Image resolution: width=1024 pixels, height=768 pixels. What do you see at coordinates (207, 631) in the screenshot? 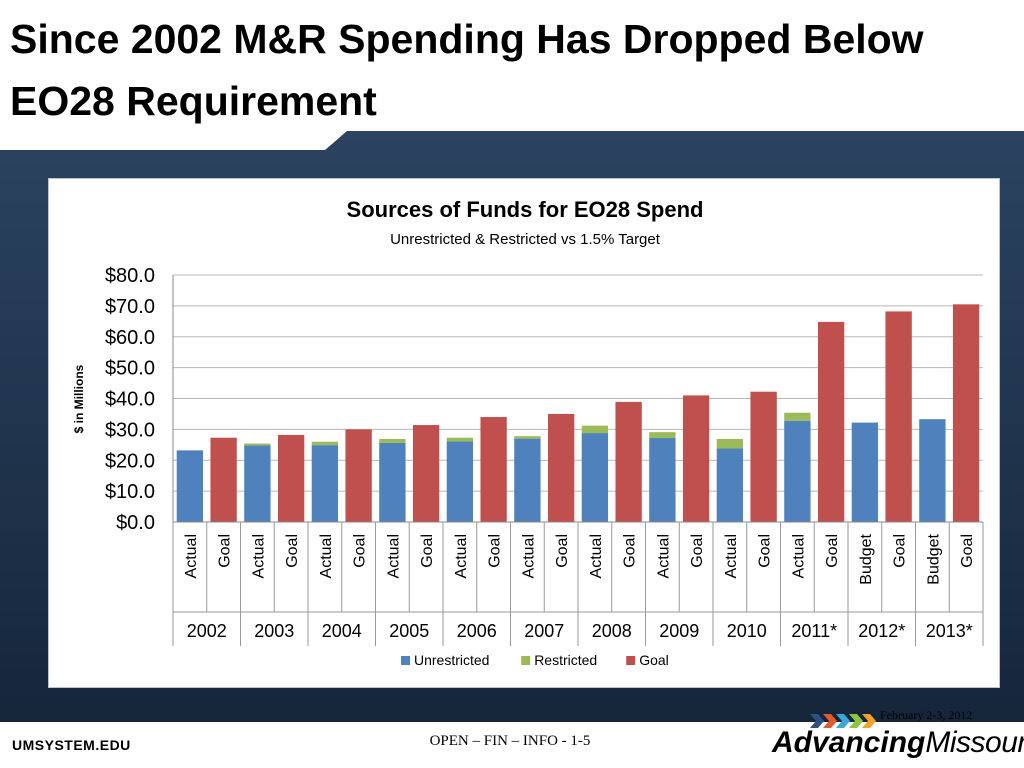
I see `year-label: 2002` at bounding box center [207, 631].